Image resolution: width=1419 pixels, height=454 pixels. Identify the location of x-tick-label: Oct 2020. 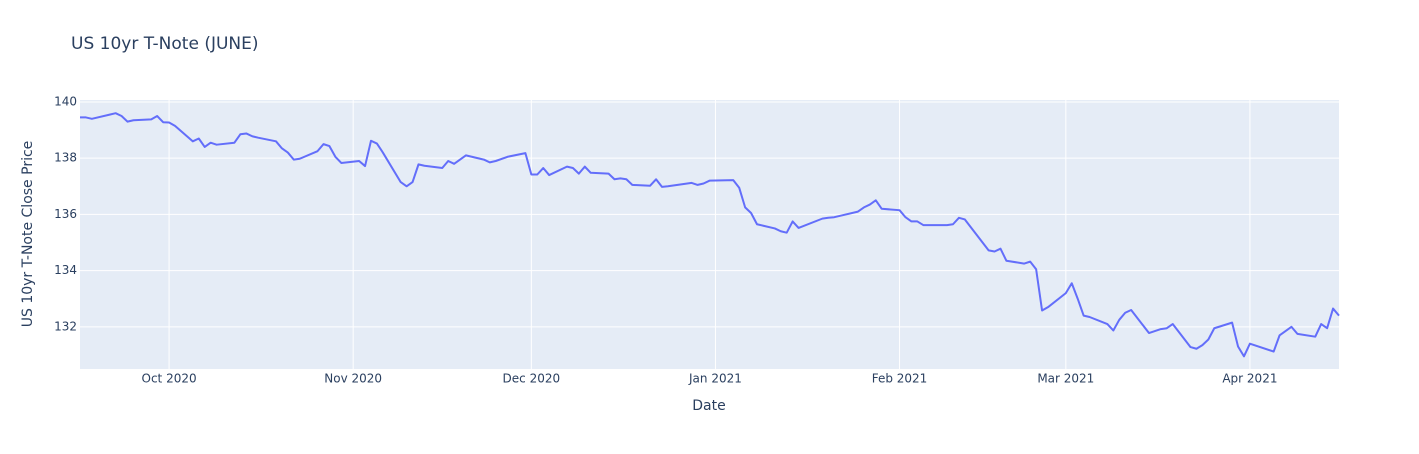
(169, 379).